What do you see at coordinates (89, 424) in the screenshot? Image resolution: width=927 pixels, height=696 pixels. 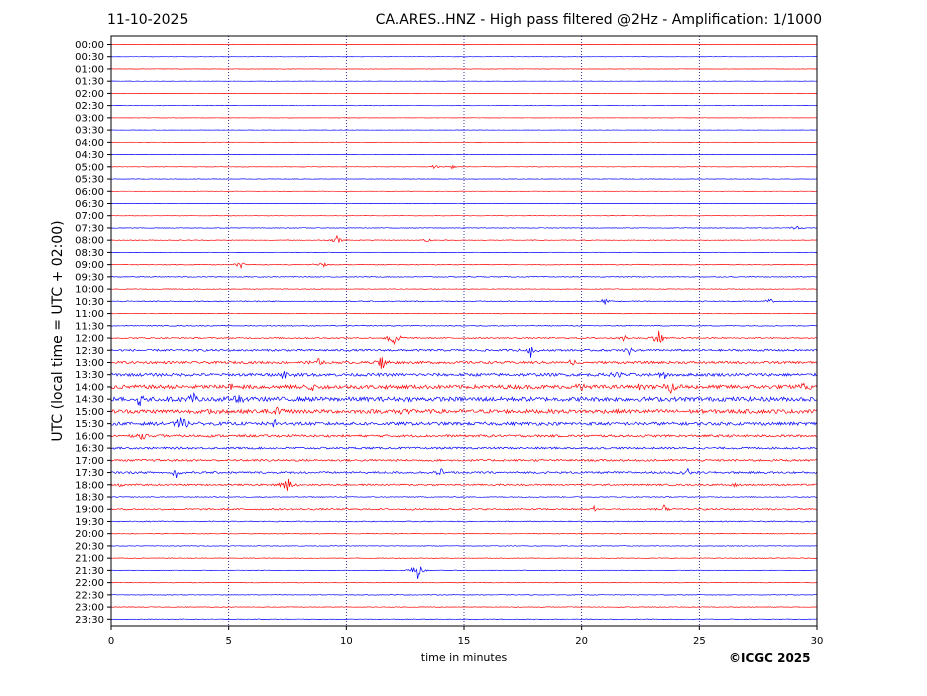 I see `y-tick-label: 15:30` at bounding box center [89, 424].